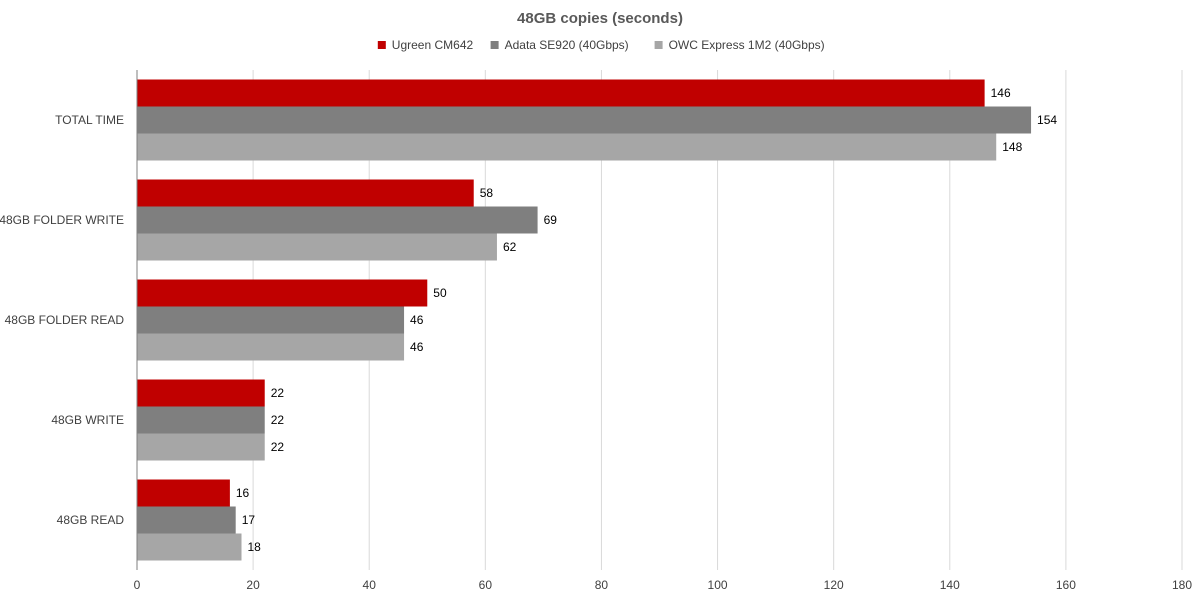 This screenshot has height=600, width=1200. What do you see at coordinates (487, 193) in the screenshot?
I see `data-label: 58` at bounding box center [487, 193].